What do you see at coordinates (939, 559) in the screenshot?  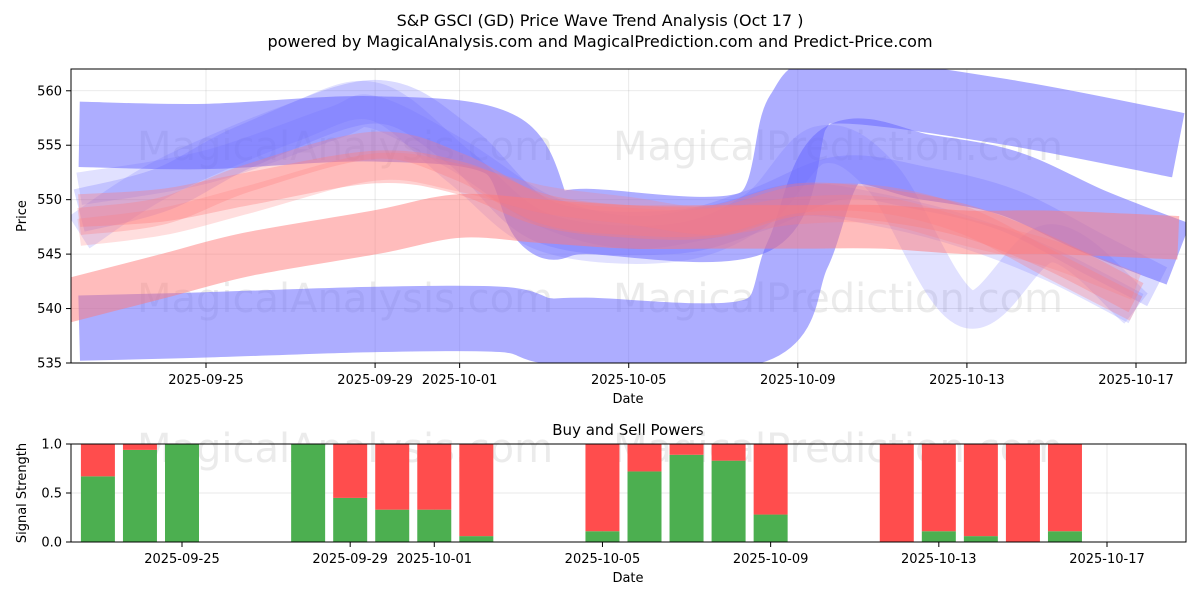 I see `power-x-tick-label: 2025-10-13` at bounding box center [939, 559].